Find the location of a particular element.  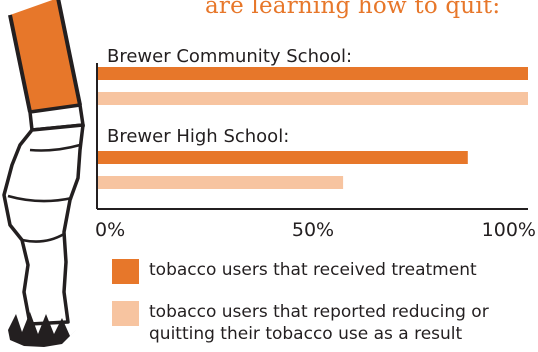

legend-swatch-treatment is located at coordinates (125, 271).